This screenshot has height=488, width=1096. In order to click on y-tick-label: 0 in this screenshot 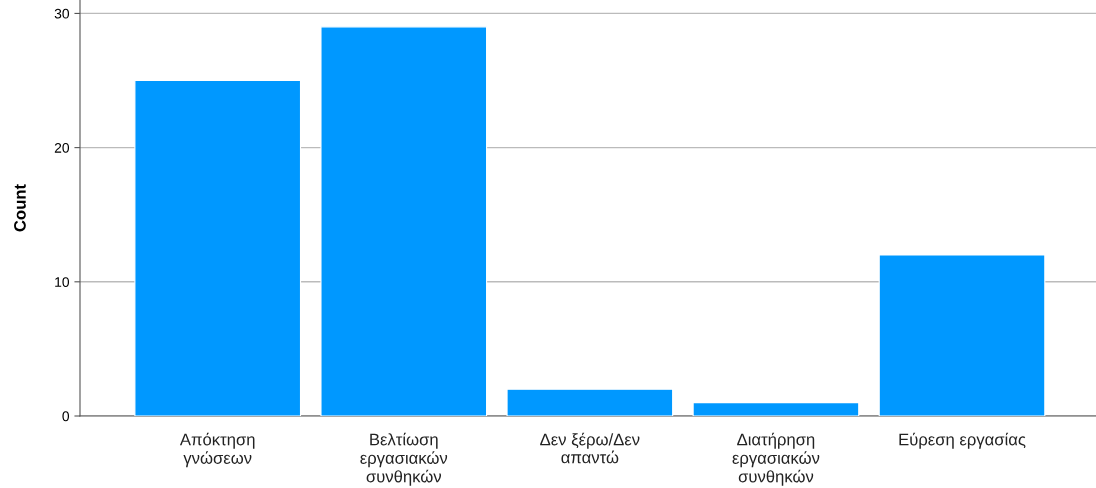, I will do `click(66, 416)`.